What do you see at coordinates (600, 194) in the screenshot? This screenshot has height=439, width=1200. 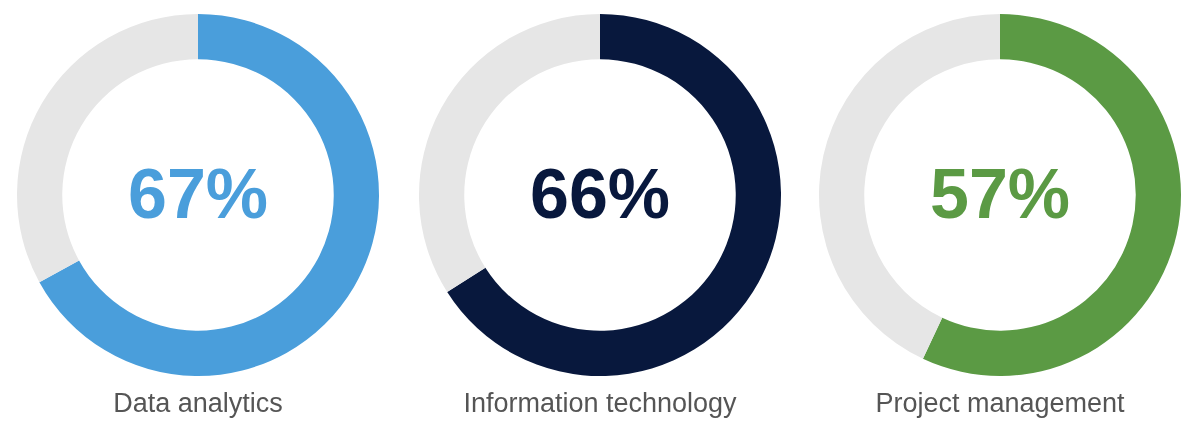 I see `data-label: 66%` at bounding box center [600, 194].